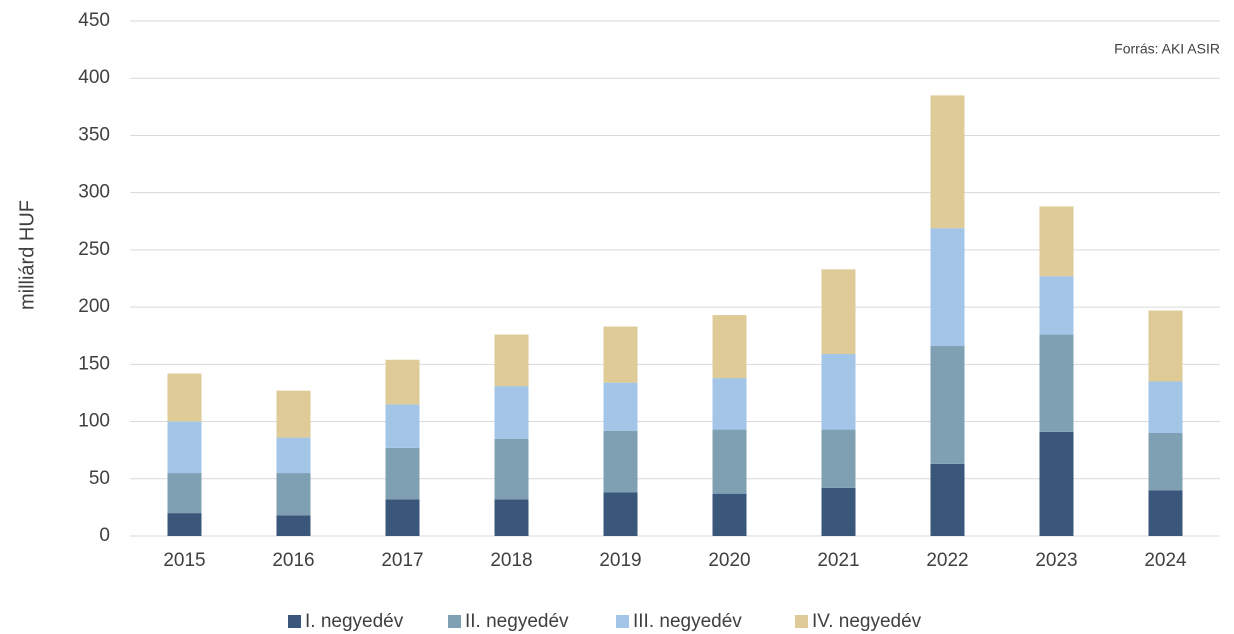 The width and height of the screenshot is (1234, 634). Describe the element at coordinates (104, 535) in the screenshot. I see `y-tick-label: 0` at that location.